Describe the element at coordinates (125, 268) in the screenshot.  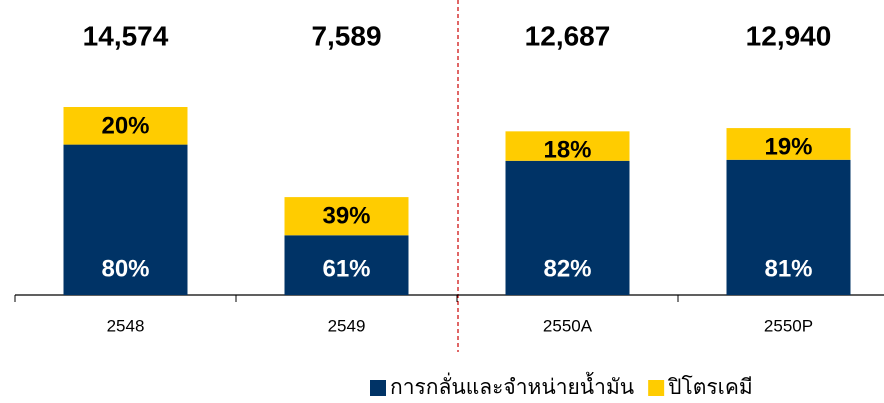
I see `value-label: 80%` at that location.